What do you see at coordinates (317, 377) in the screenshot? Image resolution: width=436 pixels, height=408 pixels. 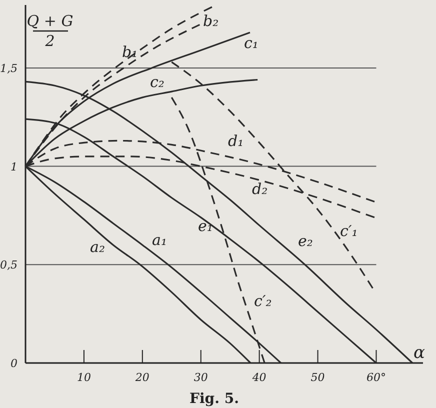 I see `x-tick-label: 50` at bounding box center [317, 377].